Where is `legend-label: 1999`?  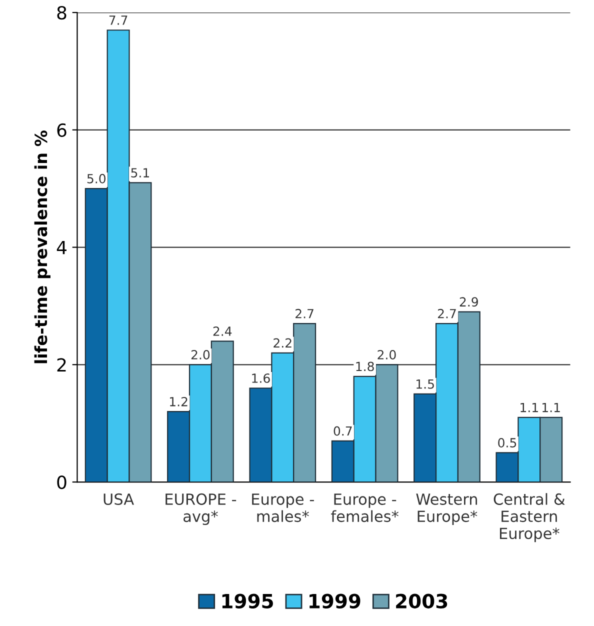
legend-label: 1999 is located at coordinates (335, 601).